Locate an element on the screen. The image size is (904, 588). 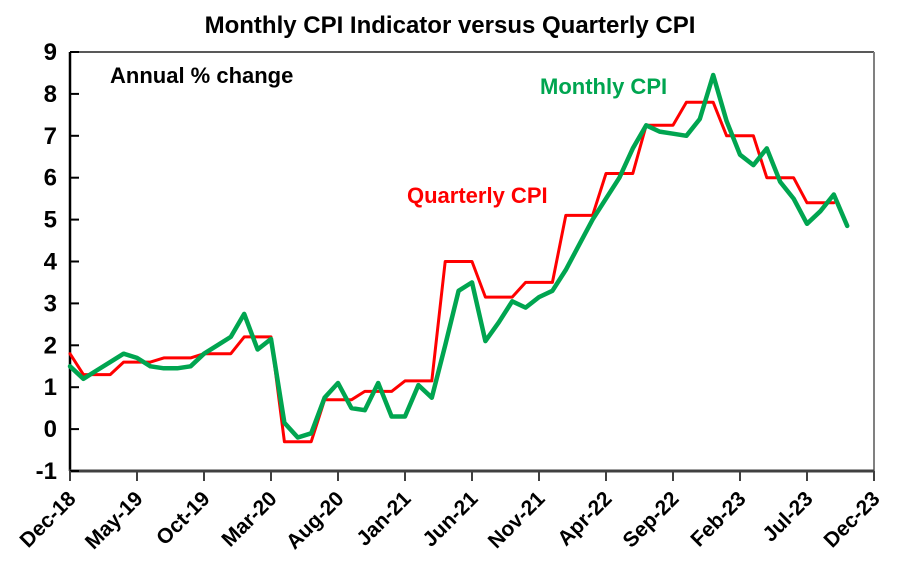
y-tick-label: 1 is located at coordinates (50, 387).